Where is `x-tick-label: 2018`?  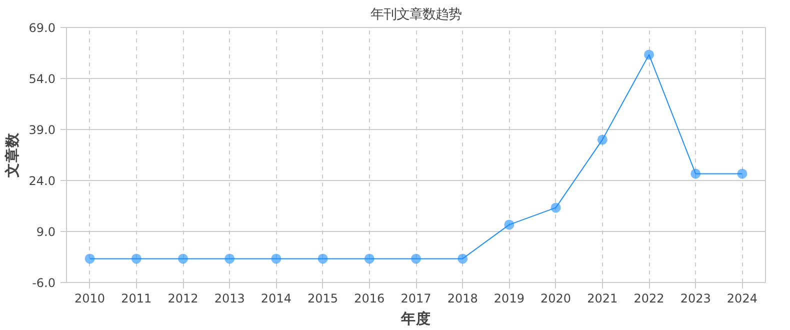 x-tick-label: 2018 is located at coordinates (462, 299).